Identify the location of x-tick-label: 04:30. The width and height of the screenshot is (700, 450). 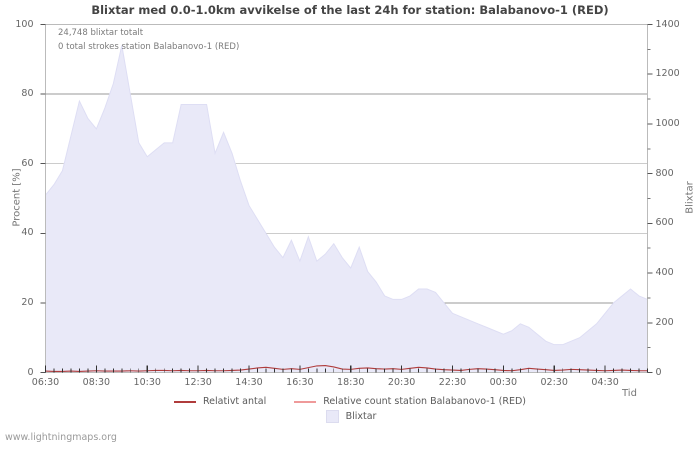
(605, 382).